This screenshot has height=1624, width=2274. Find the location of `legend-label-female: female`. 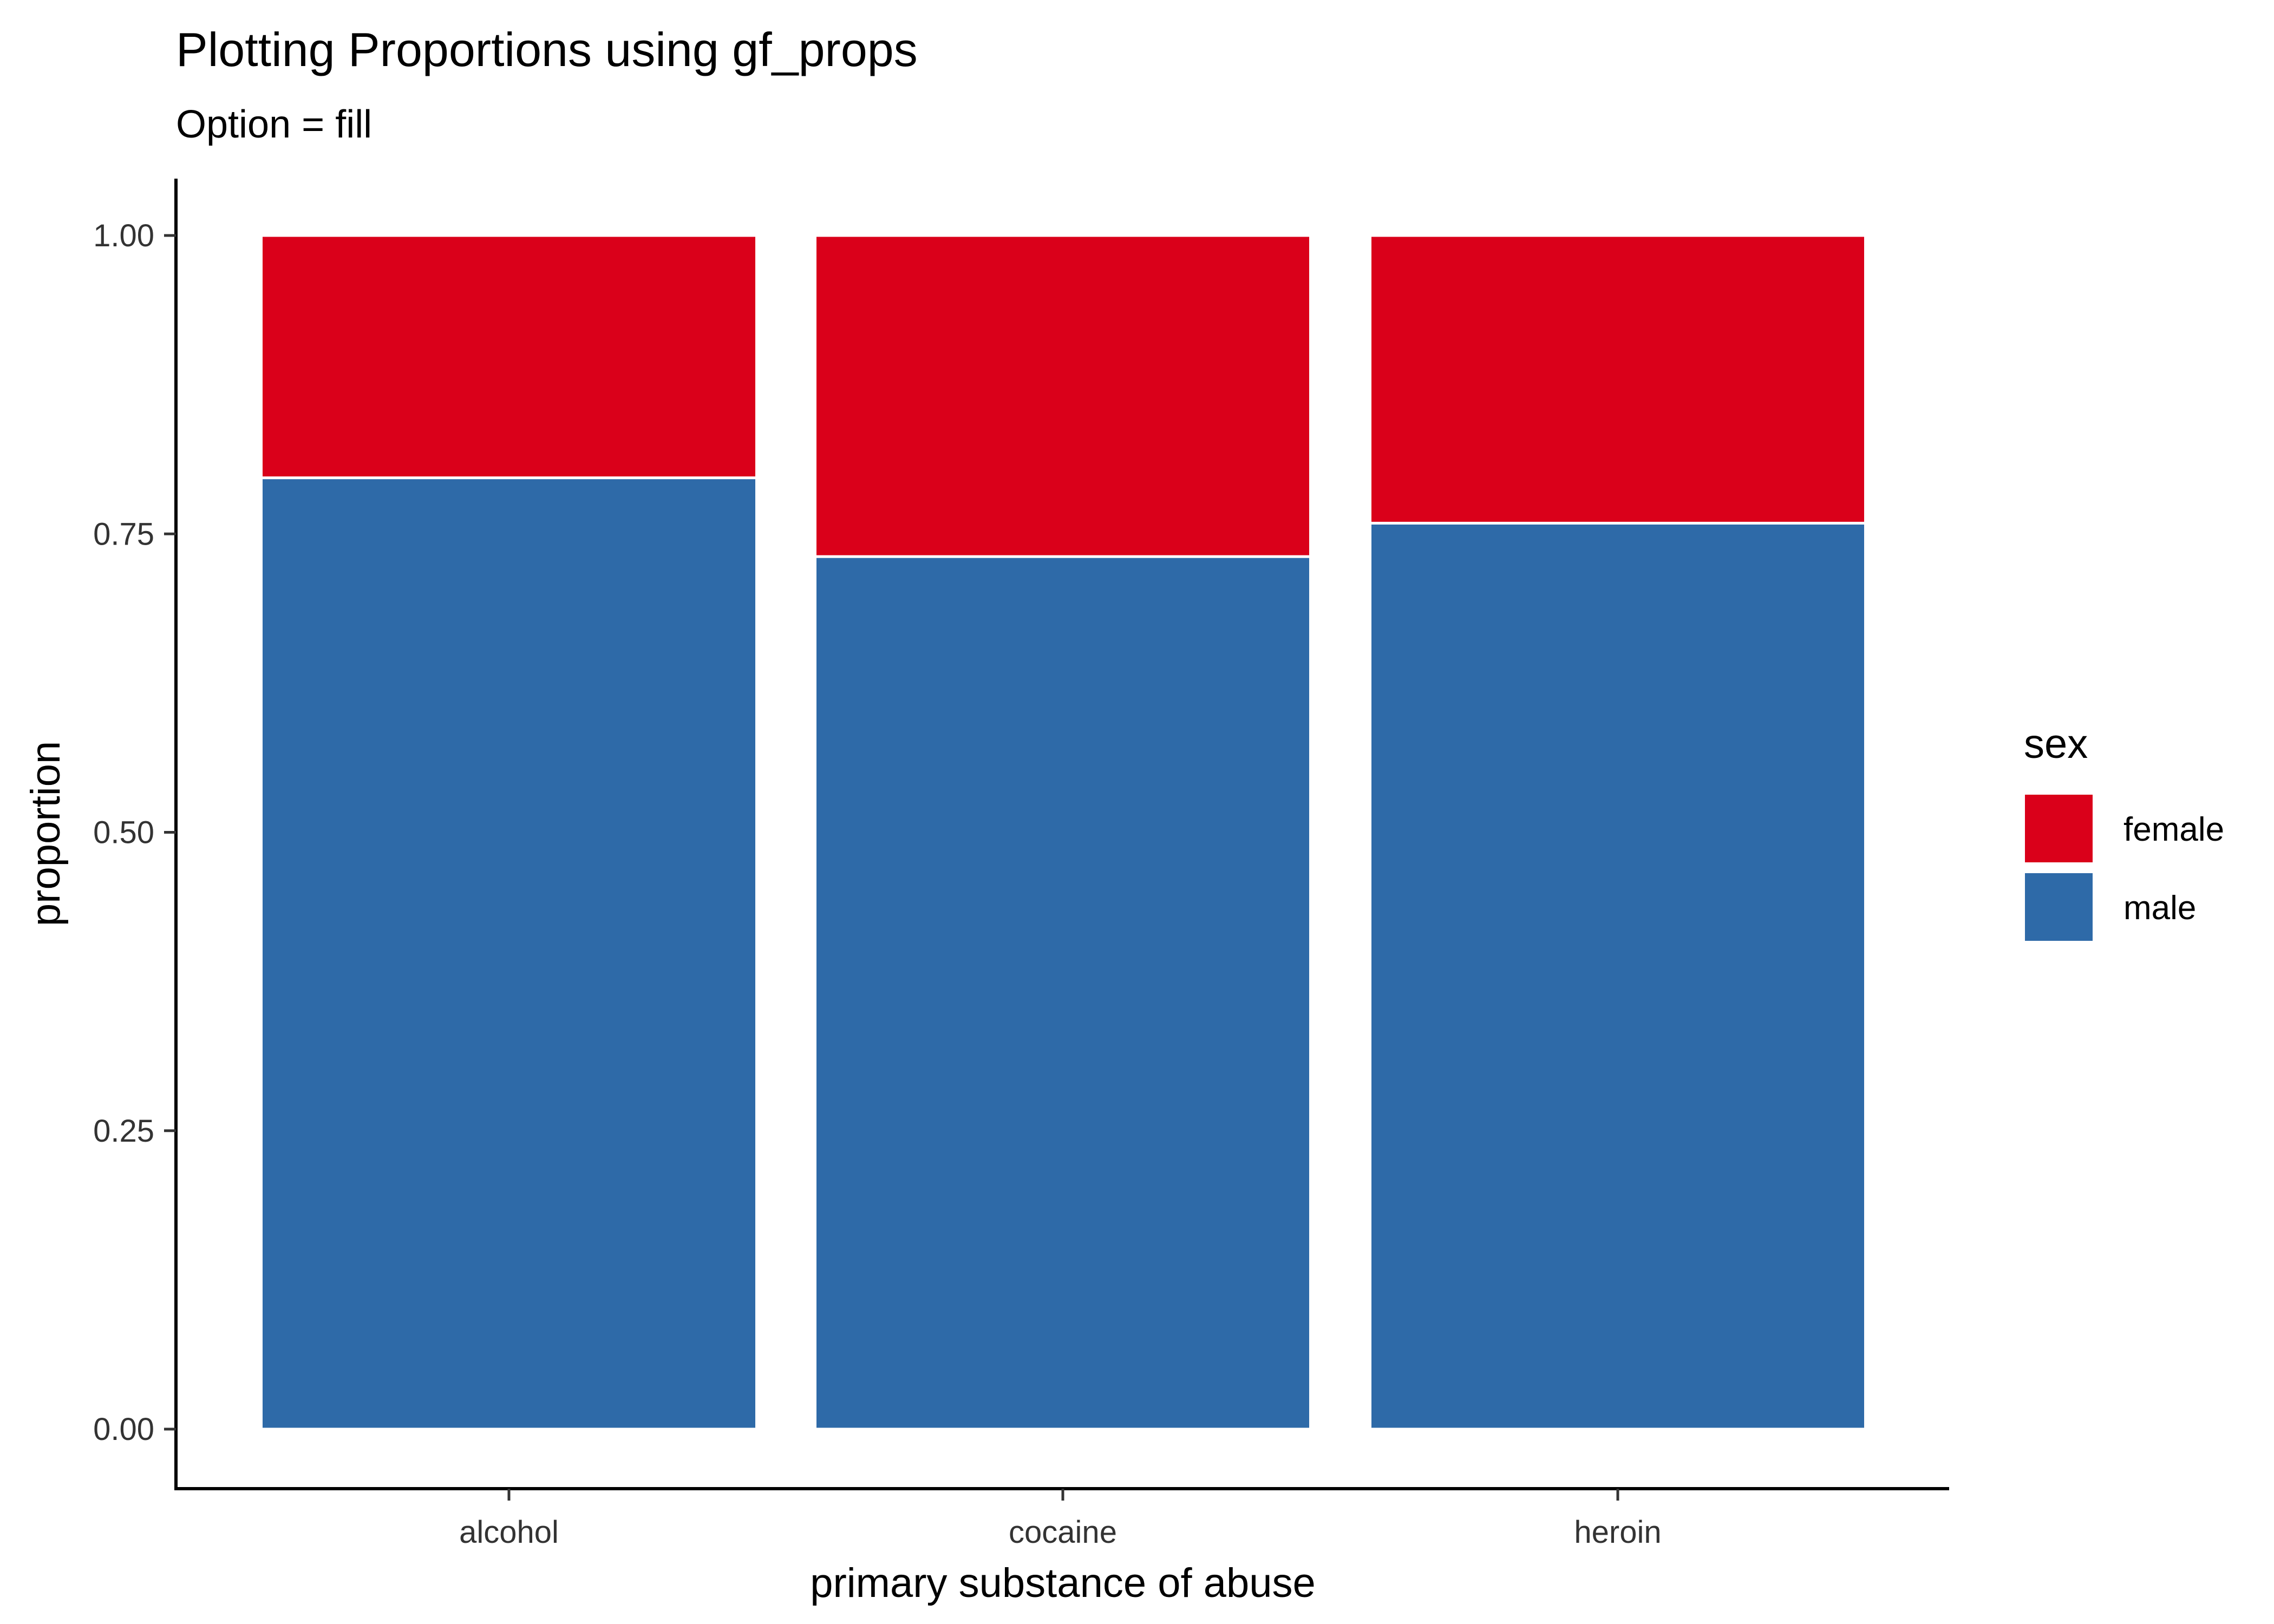

legend-label-female: female is located at coordinates (2173, 829).